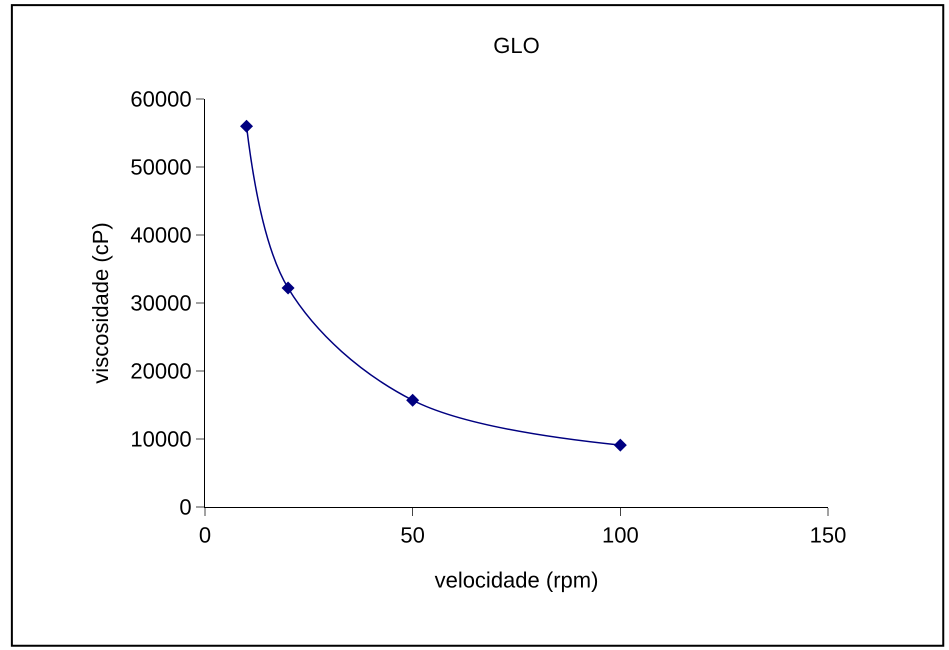 The width and height of the screenshot is (949, 650). I want to click on y-tick-label: 10000, so click(161, 439).